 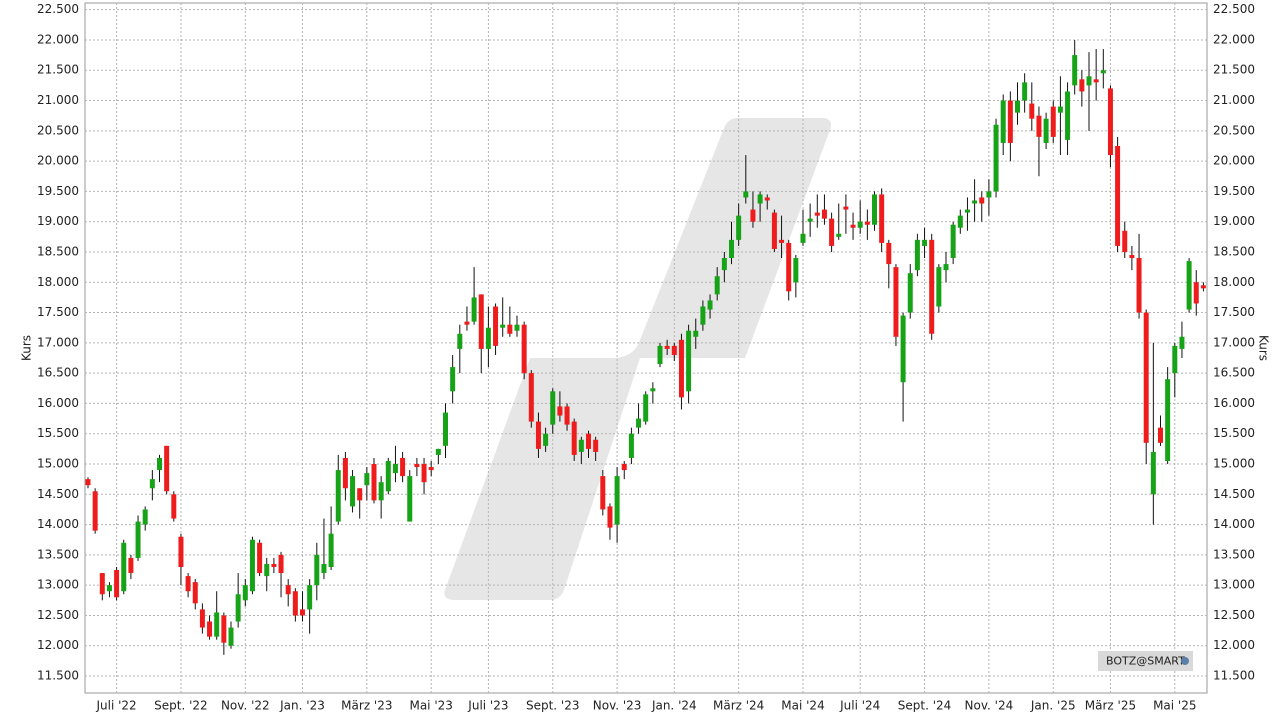 I want to click on y2-tick-label: 21.500, so click(x=1234, y=70).